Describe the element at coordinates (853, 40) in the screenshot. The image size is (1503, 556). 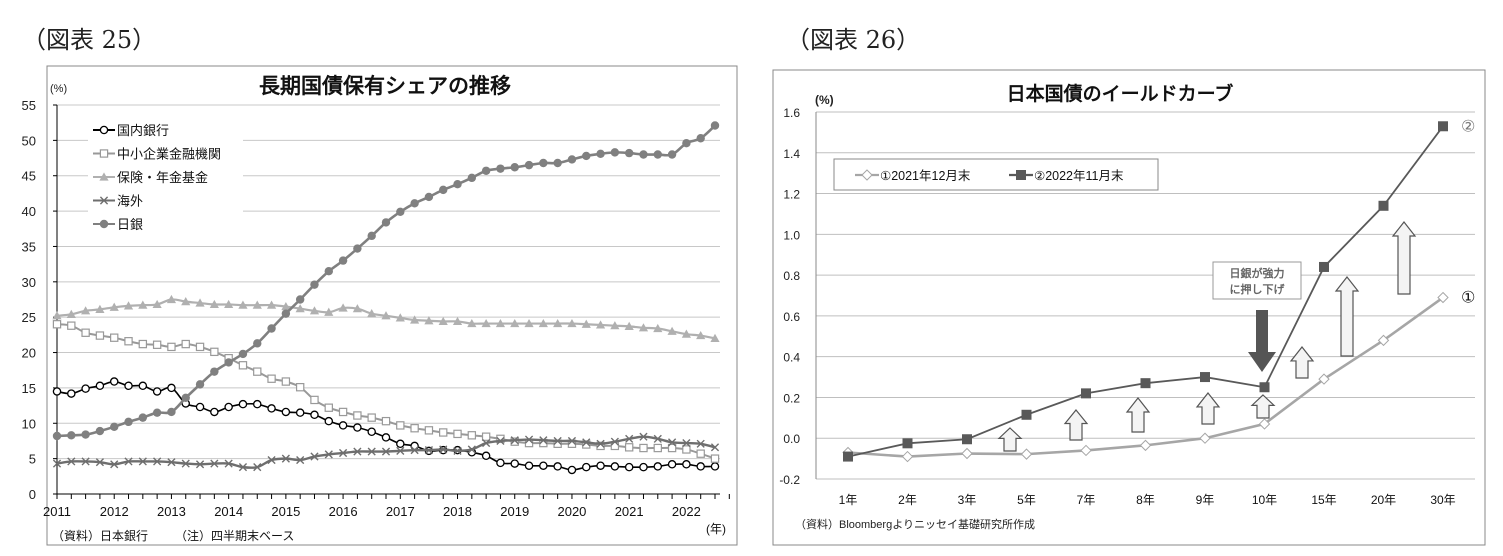
I see `figure-label-26: （図表 26）` at that location.